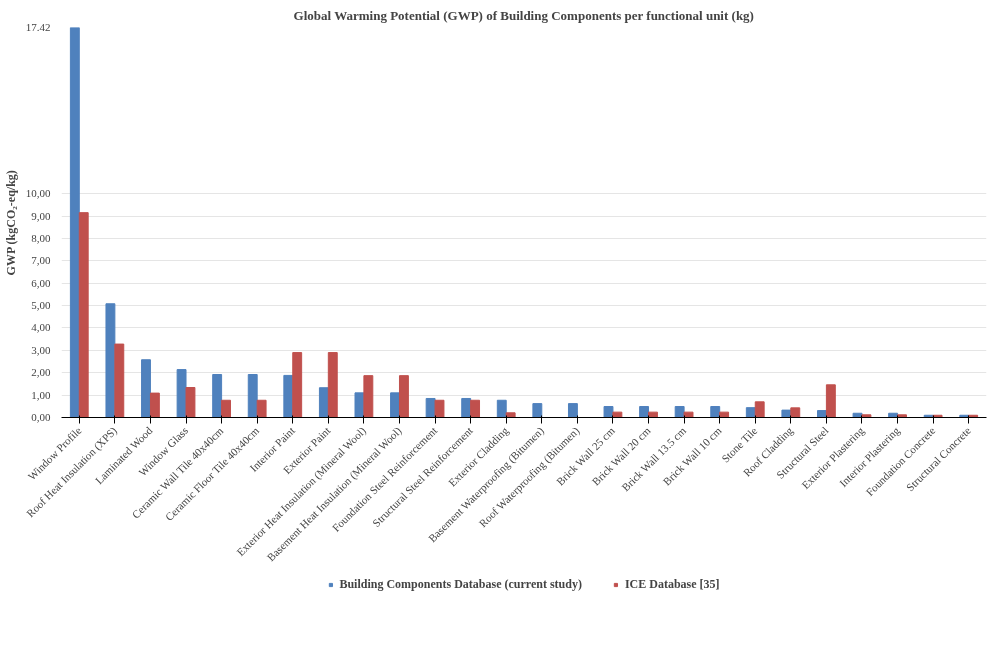 Image resolution: width=1008 pixels, height=661 pixels. I want to click on y-tick-label: 6,00, so click(41, 282).